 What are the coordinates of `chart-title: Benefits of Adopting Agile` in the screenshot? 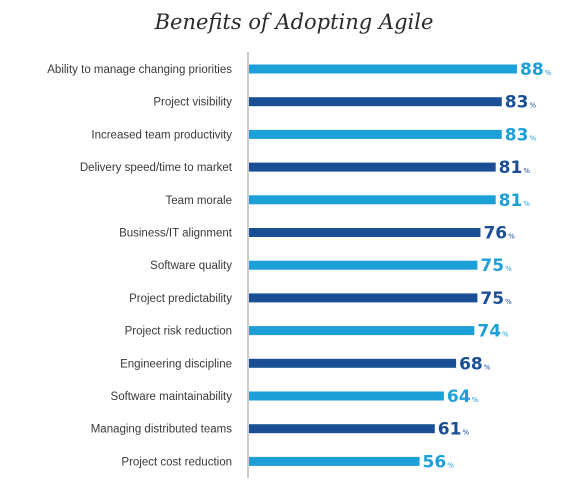 It's located at (294, 22).